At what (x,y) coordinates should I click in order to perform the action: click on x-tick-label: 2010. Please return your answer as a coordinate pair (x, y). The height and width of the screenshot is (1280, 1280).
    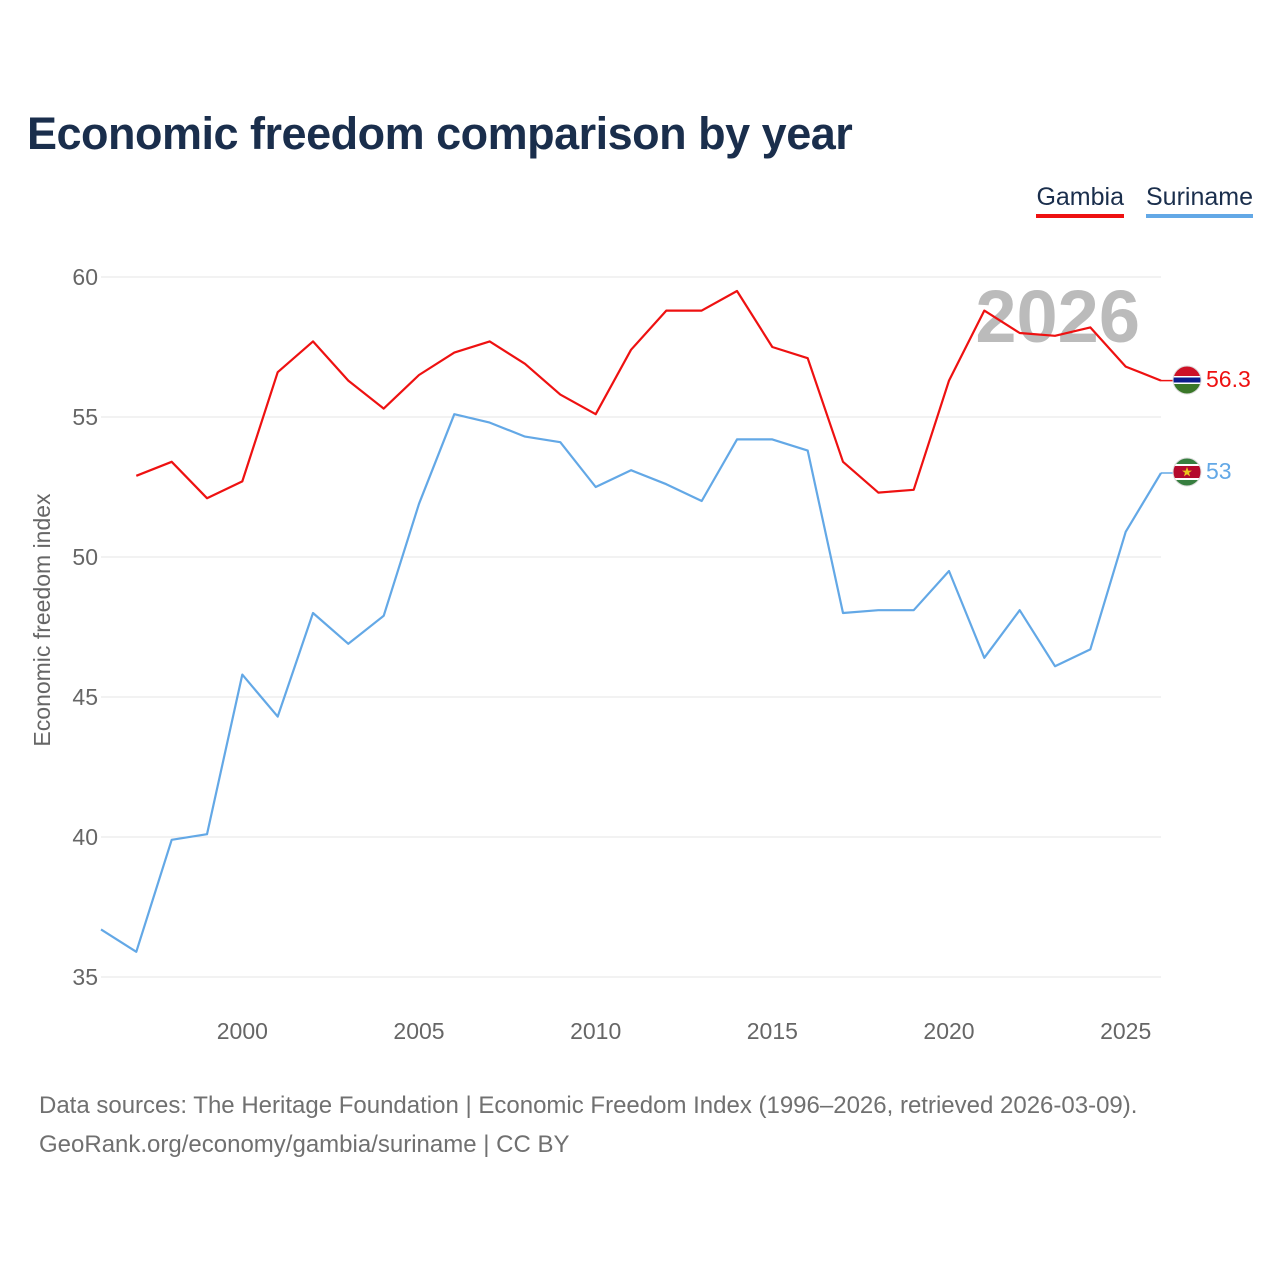
    Looking at the image, I should click on (595, 1031).